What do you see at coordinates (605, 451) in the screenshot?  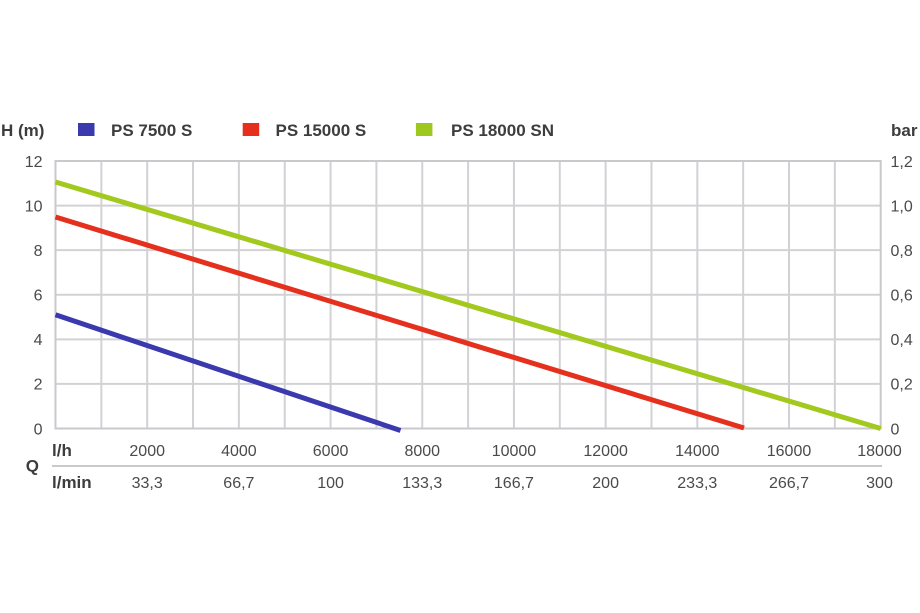 I see `svg-text: 12000` at bounding box center [605, 451].